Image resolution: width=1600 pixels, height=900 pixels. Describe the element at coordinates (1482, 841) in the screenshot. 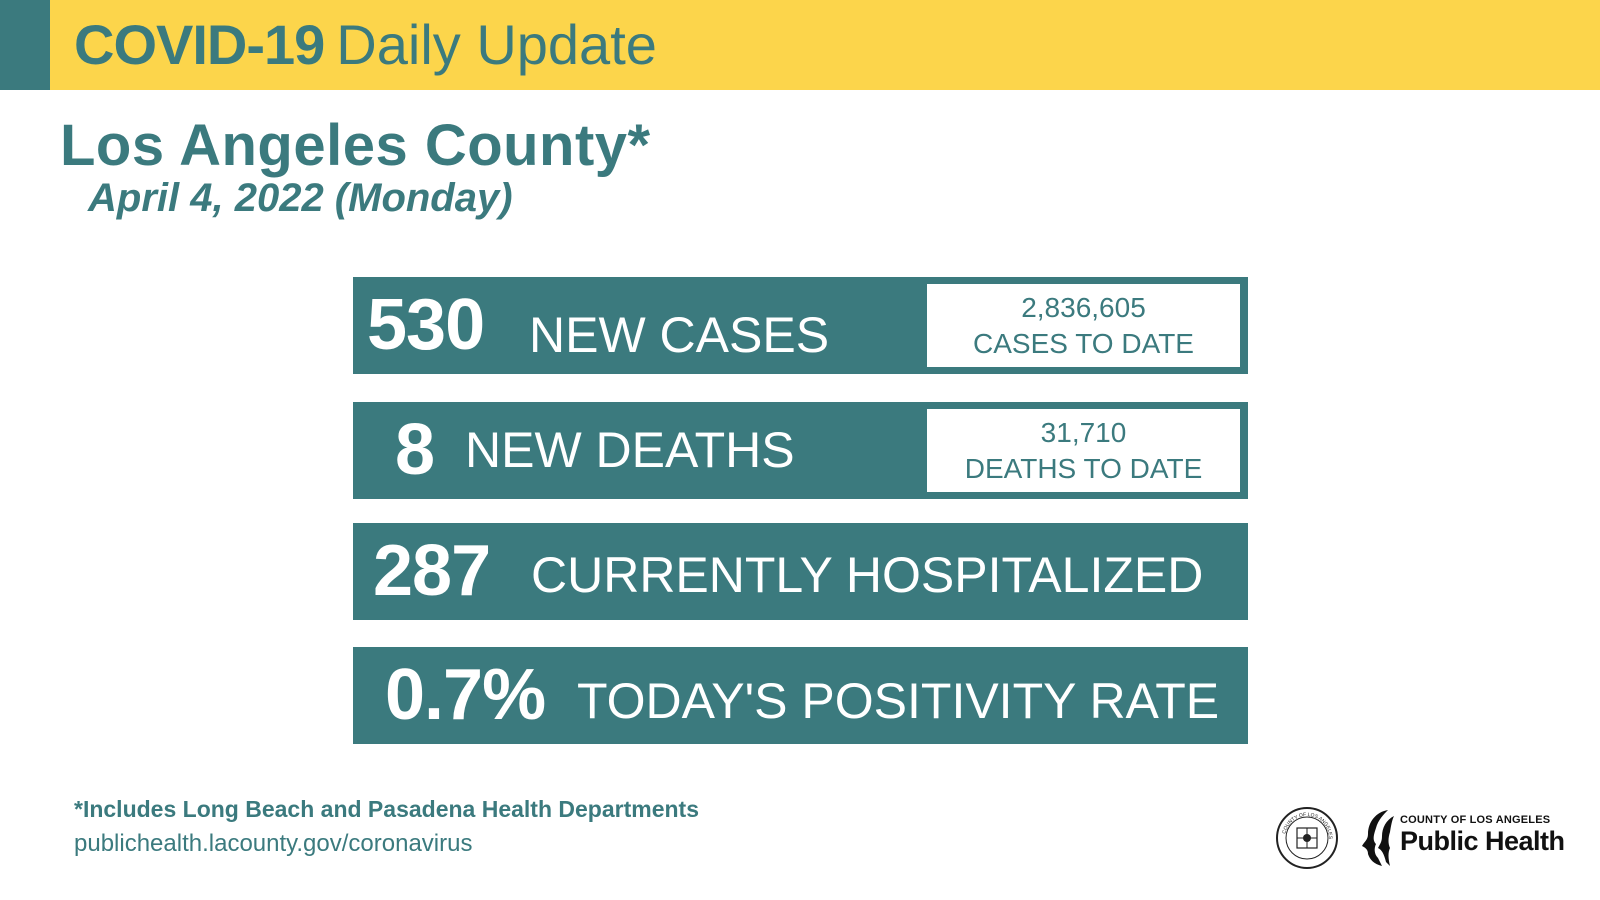

I see `logo-big-text: Public Health` at that location.